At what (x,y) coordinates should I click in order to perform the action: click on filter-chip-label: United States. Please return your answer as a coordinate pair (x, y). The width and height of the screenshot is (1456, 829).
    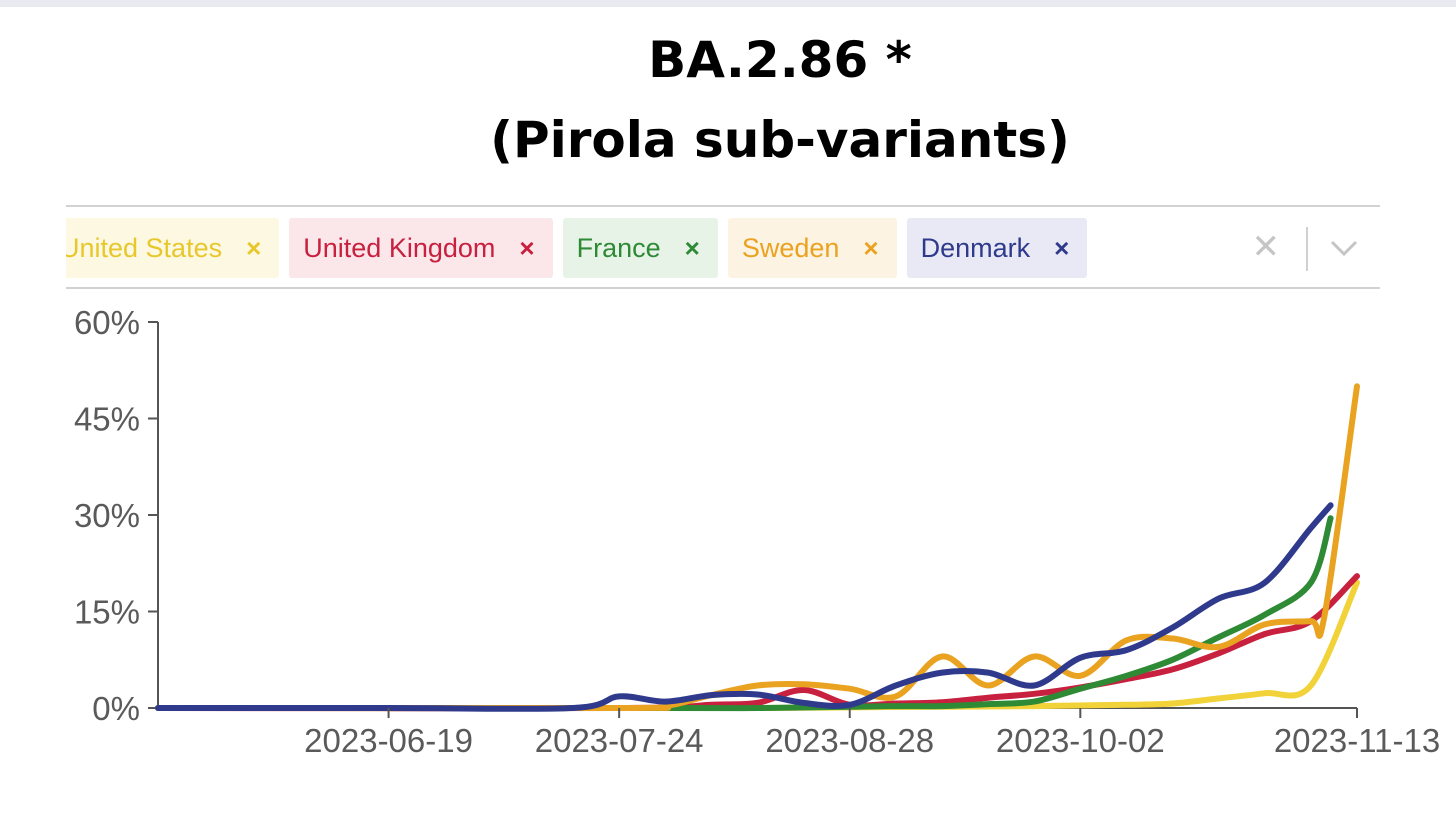
    Looking at the image, I should click on (144, 247).